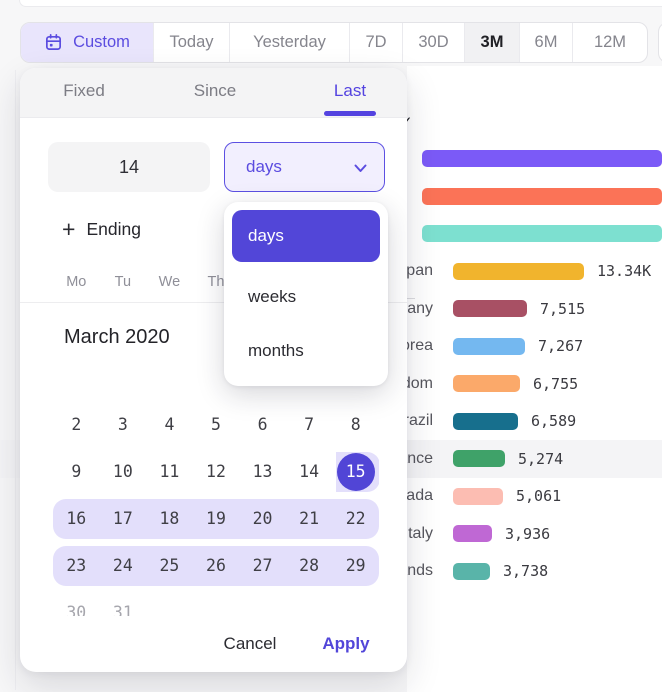 This screenshot has width=662, height=692. I want to click on bar-value-label: 13.34K, so click(624, 271).